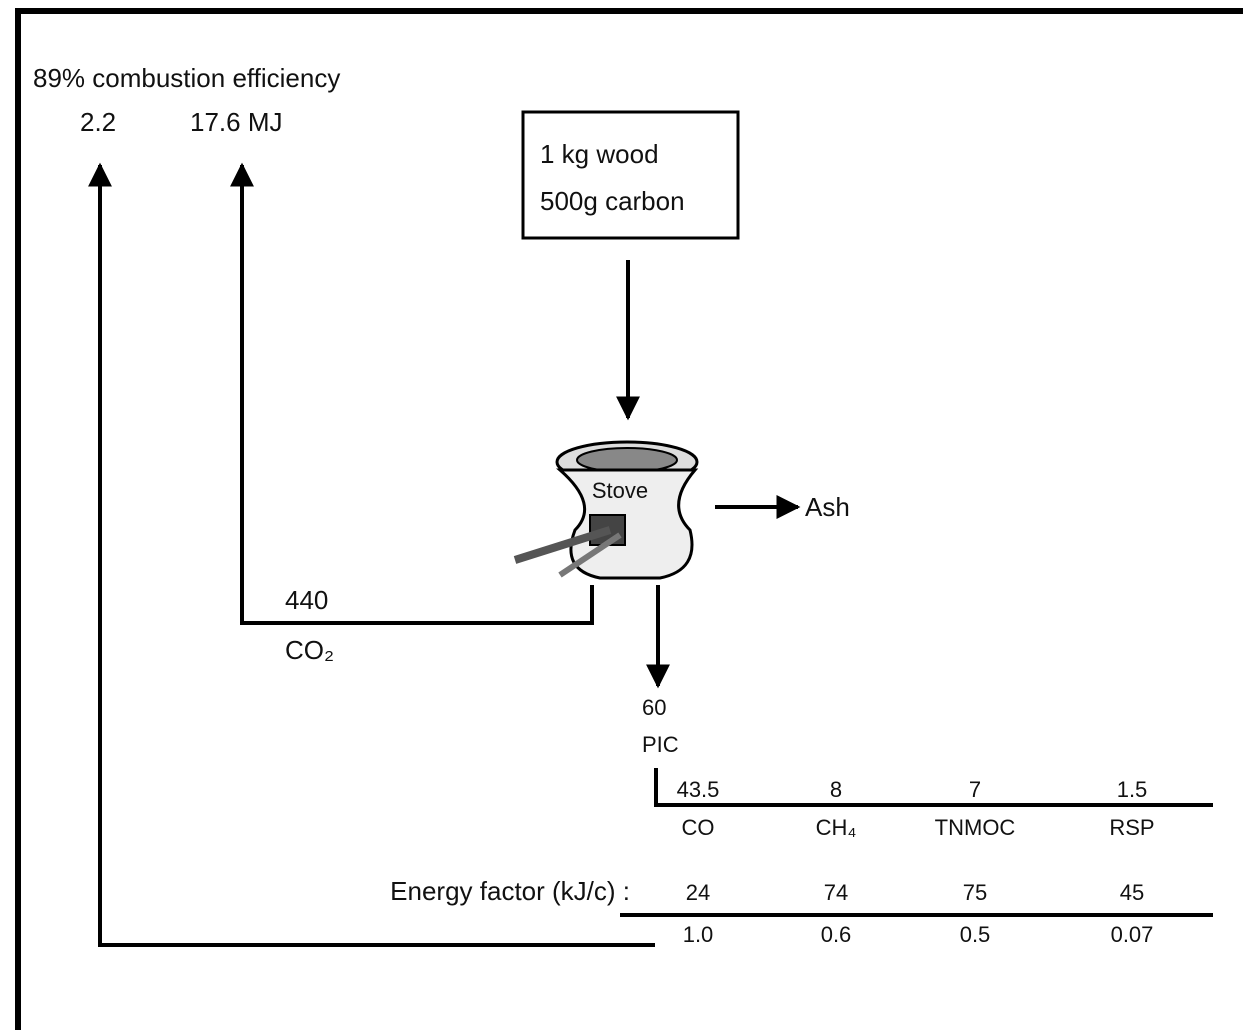  What do you see at coordinates (698, 892) in the screenshot?
I see `cell-factor: 24` at bounding box center [698, 892].